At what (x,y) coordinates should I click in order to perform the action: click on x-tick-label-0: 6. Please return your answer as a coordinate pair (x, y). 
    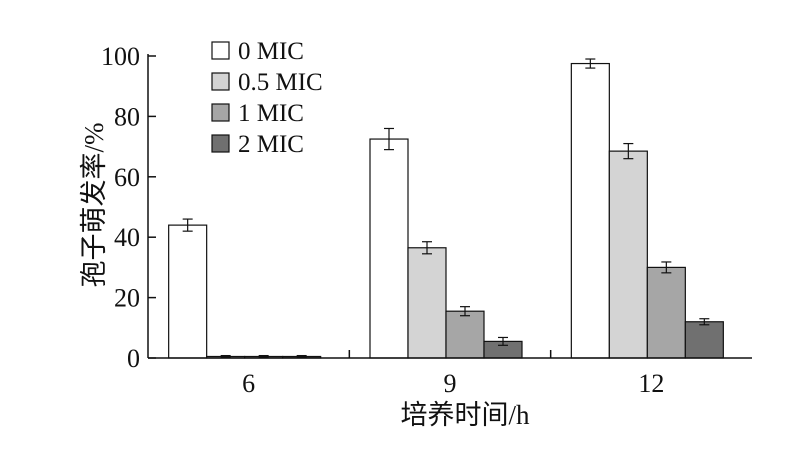
    Looking at the image, I should click on (248, 383).